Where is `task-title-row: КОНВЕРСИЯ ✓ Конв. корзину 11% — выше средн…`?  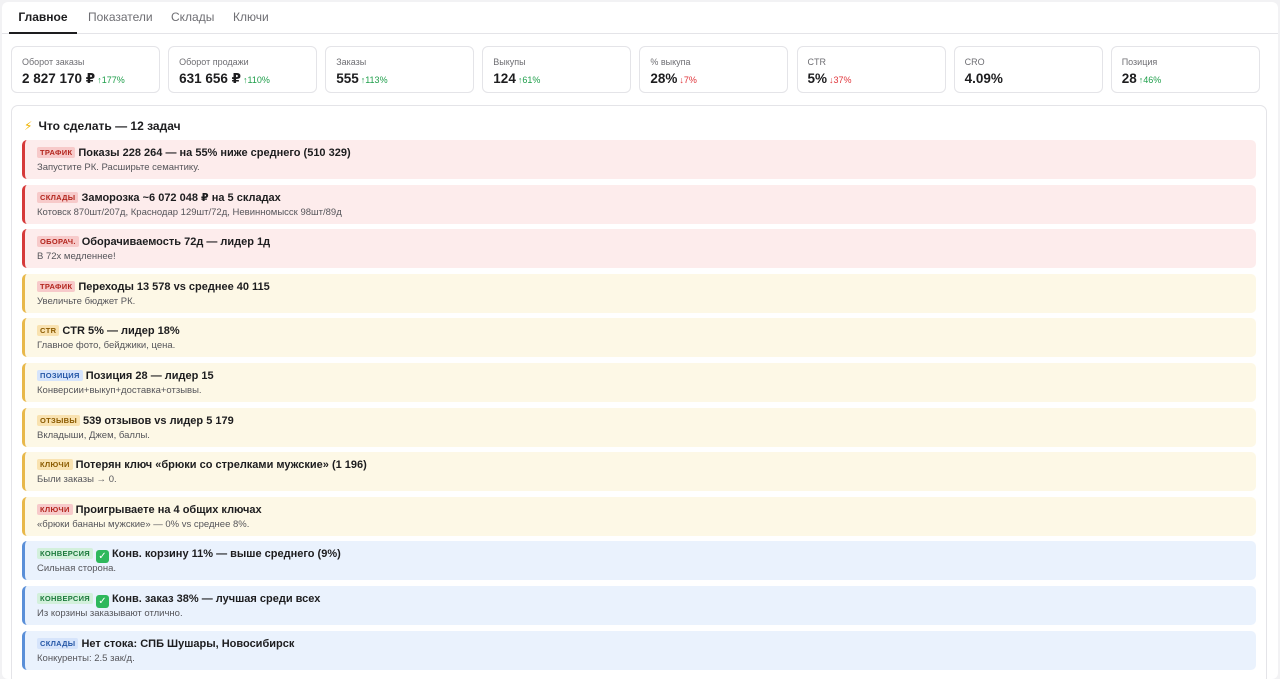
task-title-row: КОНВЕРСИЯ ✓ Конв. корзину 11% — выше средн… is located at coordinates (646, 554).